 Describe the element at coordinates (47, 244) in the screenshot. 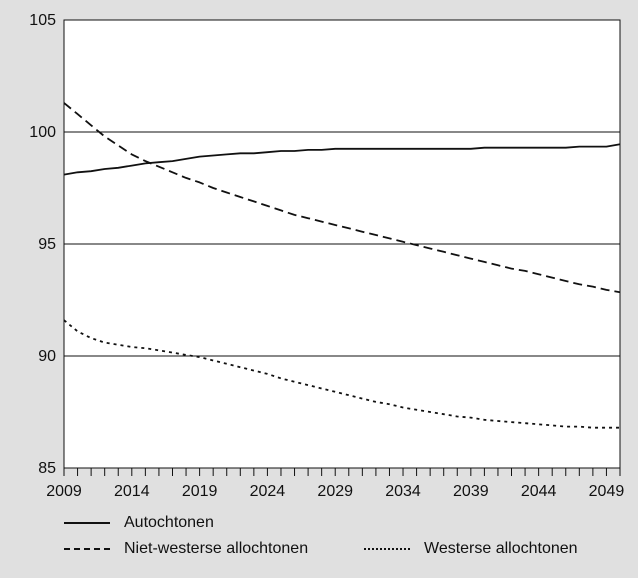

I see `y-tick-label-95: 95` at that location.